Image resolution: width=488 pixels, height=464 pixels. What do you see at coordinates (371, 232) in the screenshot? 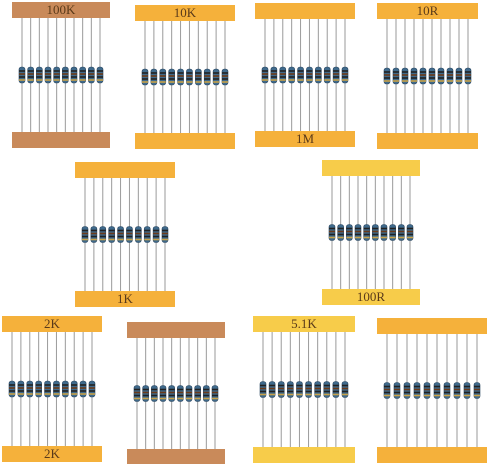
I see `resistor-pack: 100R` at bounding box center [371, 232].